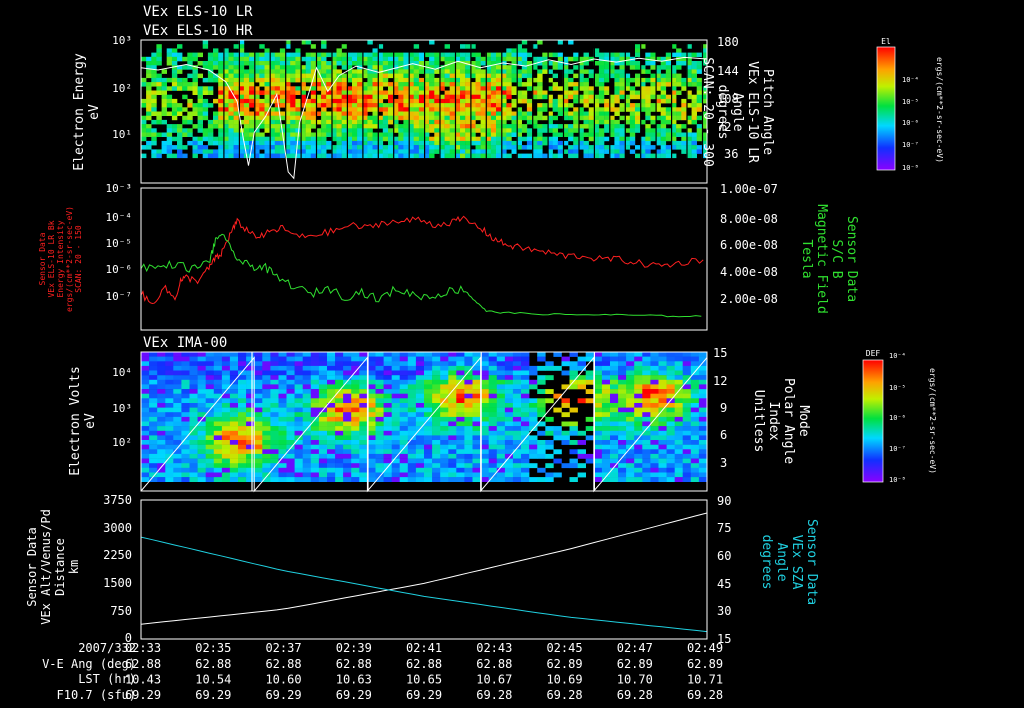 The image size is (1024, 708). I want to click on ima-cb-tick-4: 10⁻⁴, so click(897, 356).